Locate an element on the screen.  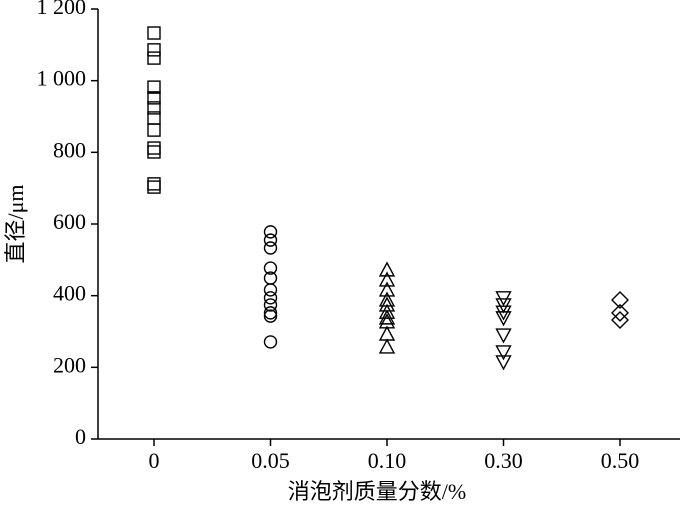
x-axis-label: 消泡剂质量分数/% is located at coordinates (377, 491).